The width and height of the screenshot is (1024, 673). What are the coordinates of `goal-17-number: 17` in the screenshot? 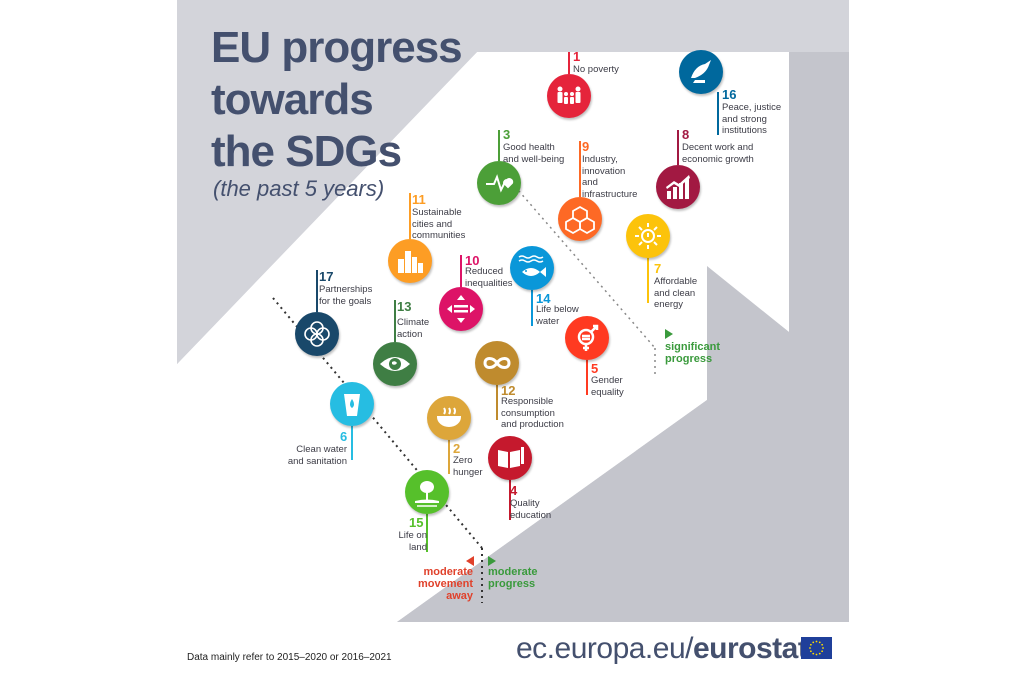 It's located at (326, 276).